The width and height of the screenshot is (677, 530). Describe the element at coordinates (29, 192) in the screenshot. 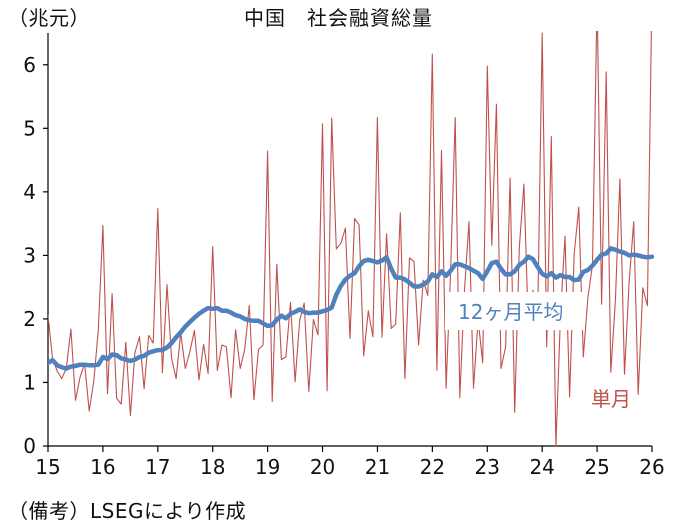

I see `y-tick-label: 4` at that location.